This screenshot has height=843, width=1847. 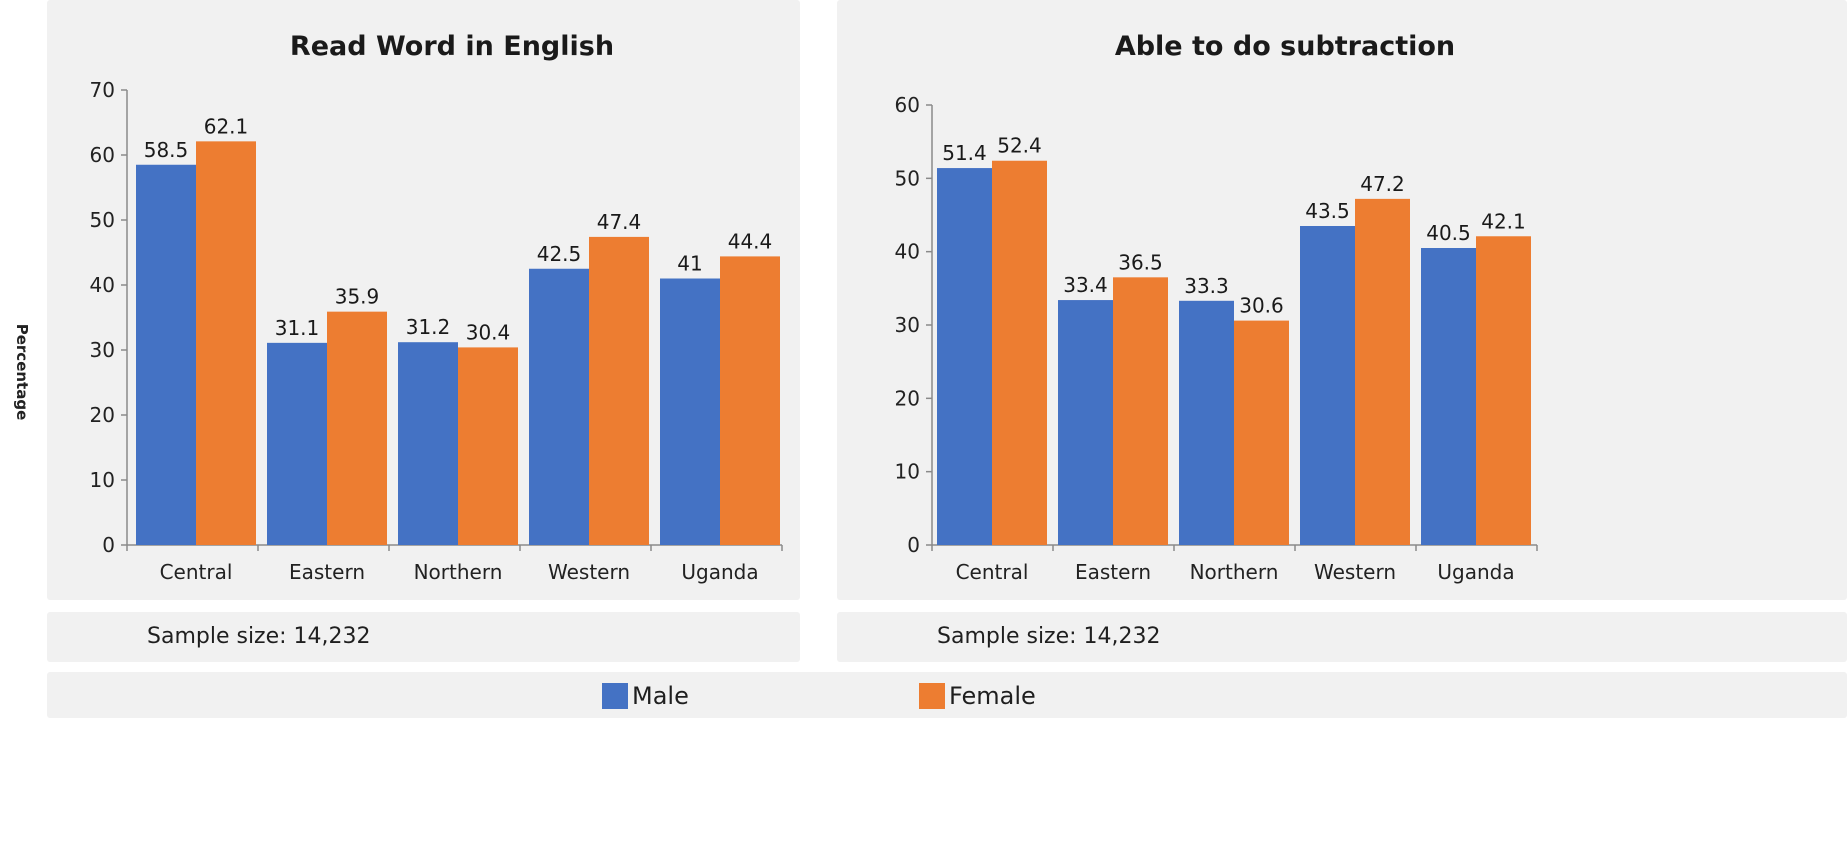 What do you see at coordinates (1261, 306) in the screenshot?
I see `data-label-female-northern: 30.6` at bounding box center [1261, 306].